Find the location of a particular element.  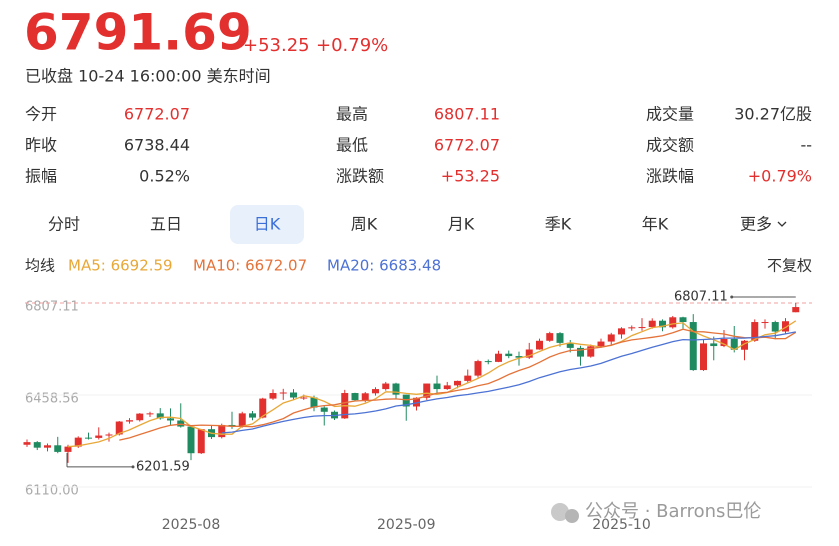

low-label: 6201.59 is located at coordinates (163, 466).